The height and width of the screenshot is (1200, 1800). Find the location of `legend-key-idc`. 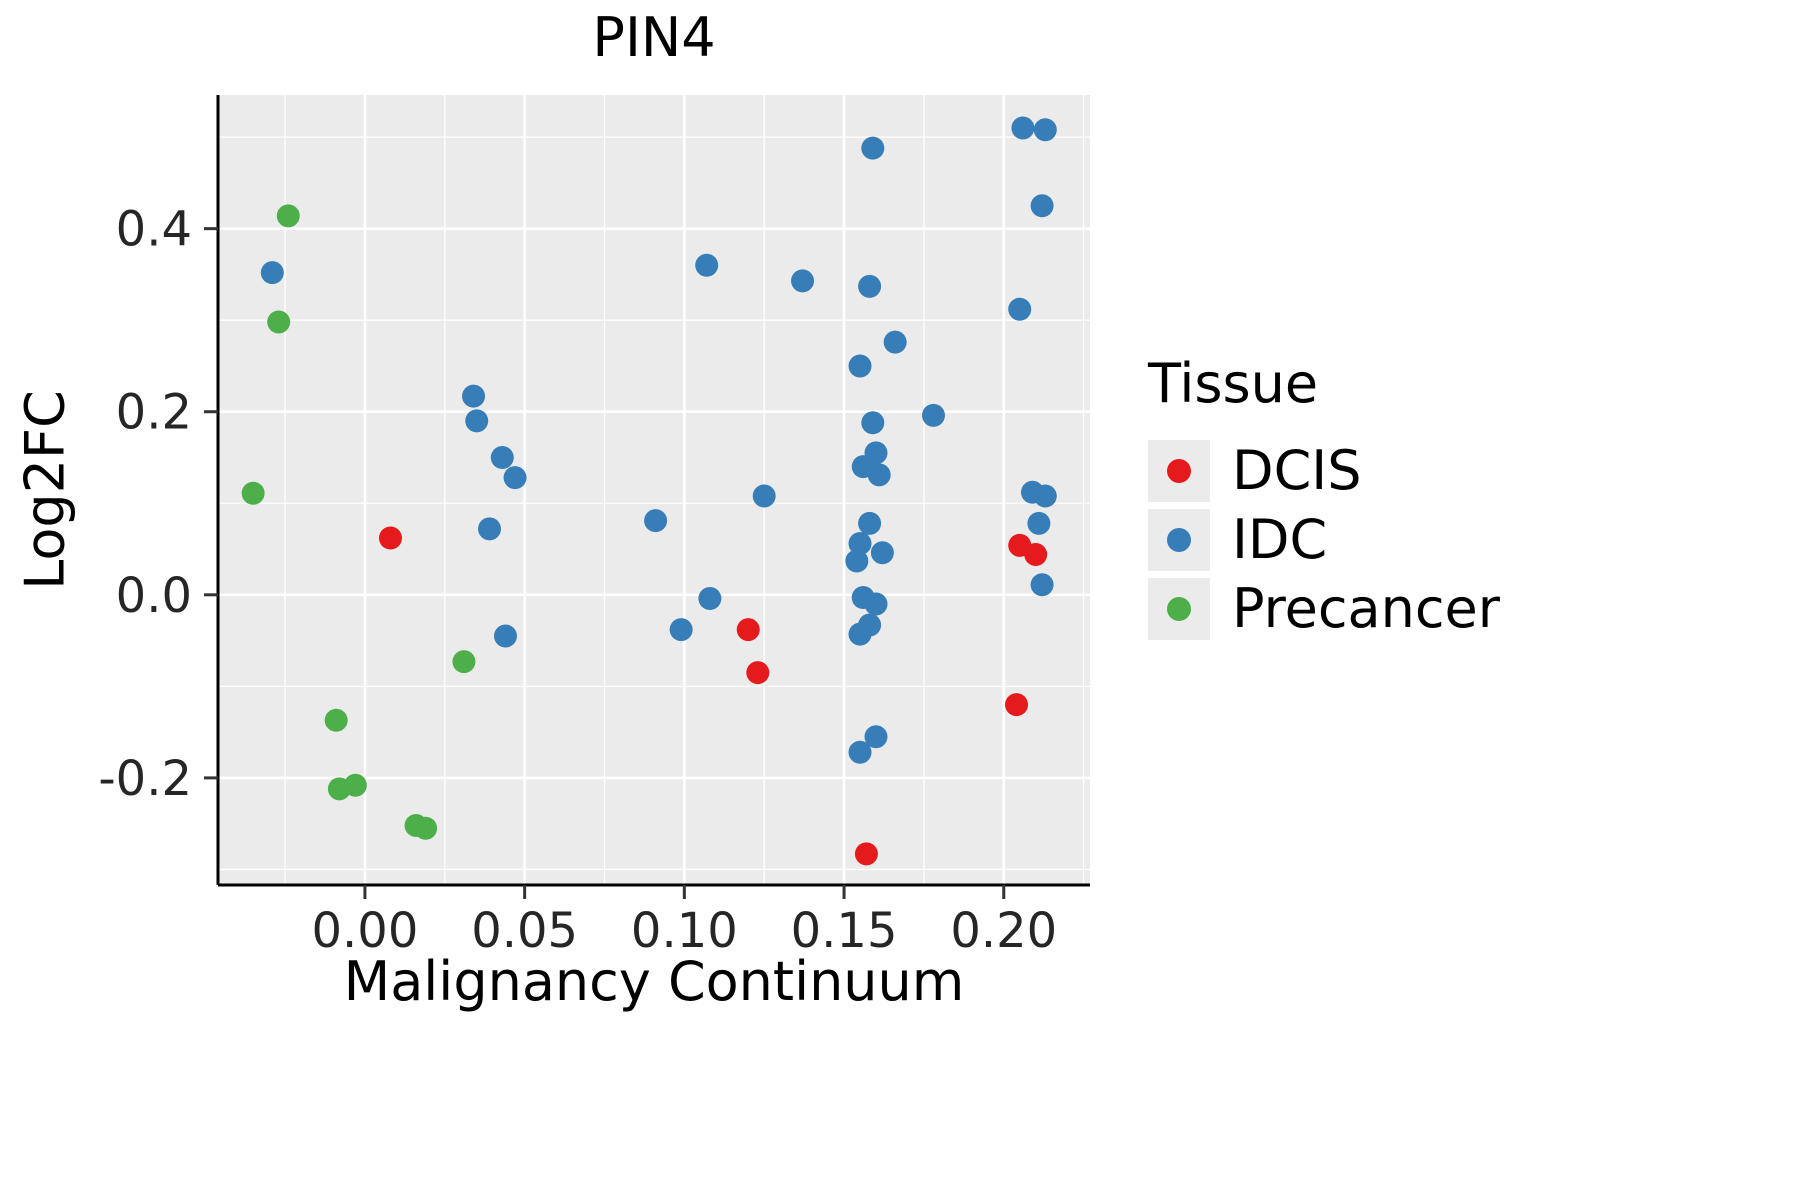

legend-key-idc is located at coordinates (1179, 539).